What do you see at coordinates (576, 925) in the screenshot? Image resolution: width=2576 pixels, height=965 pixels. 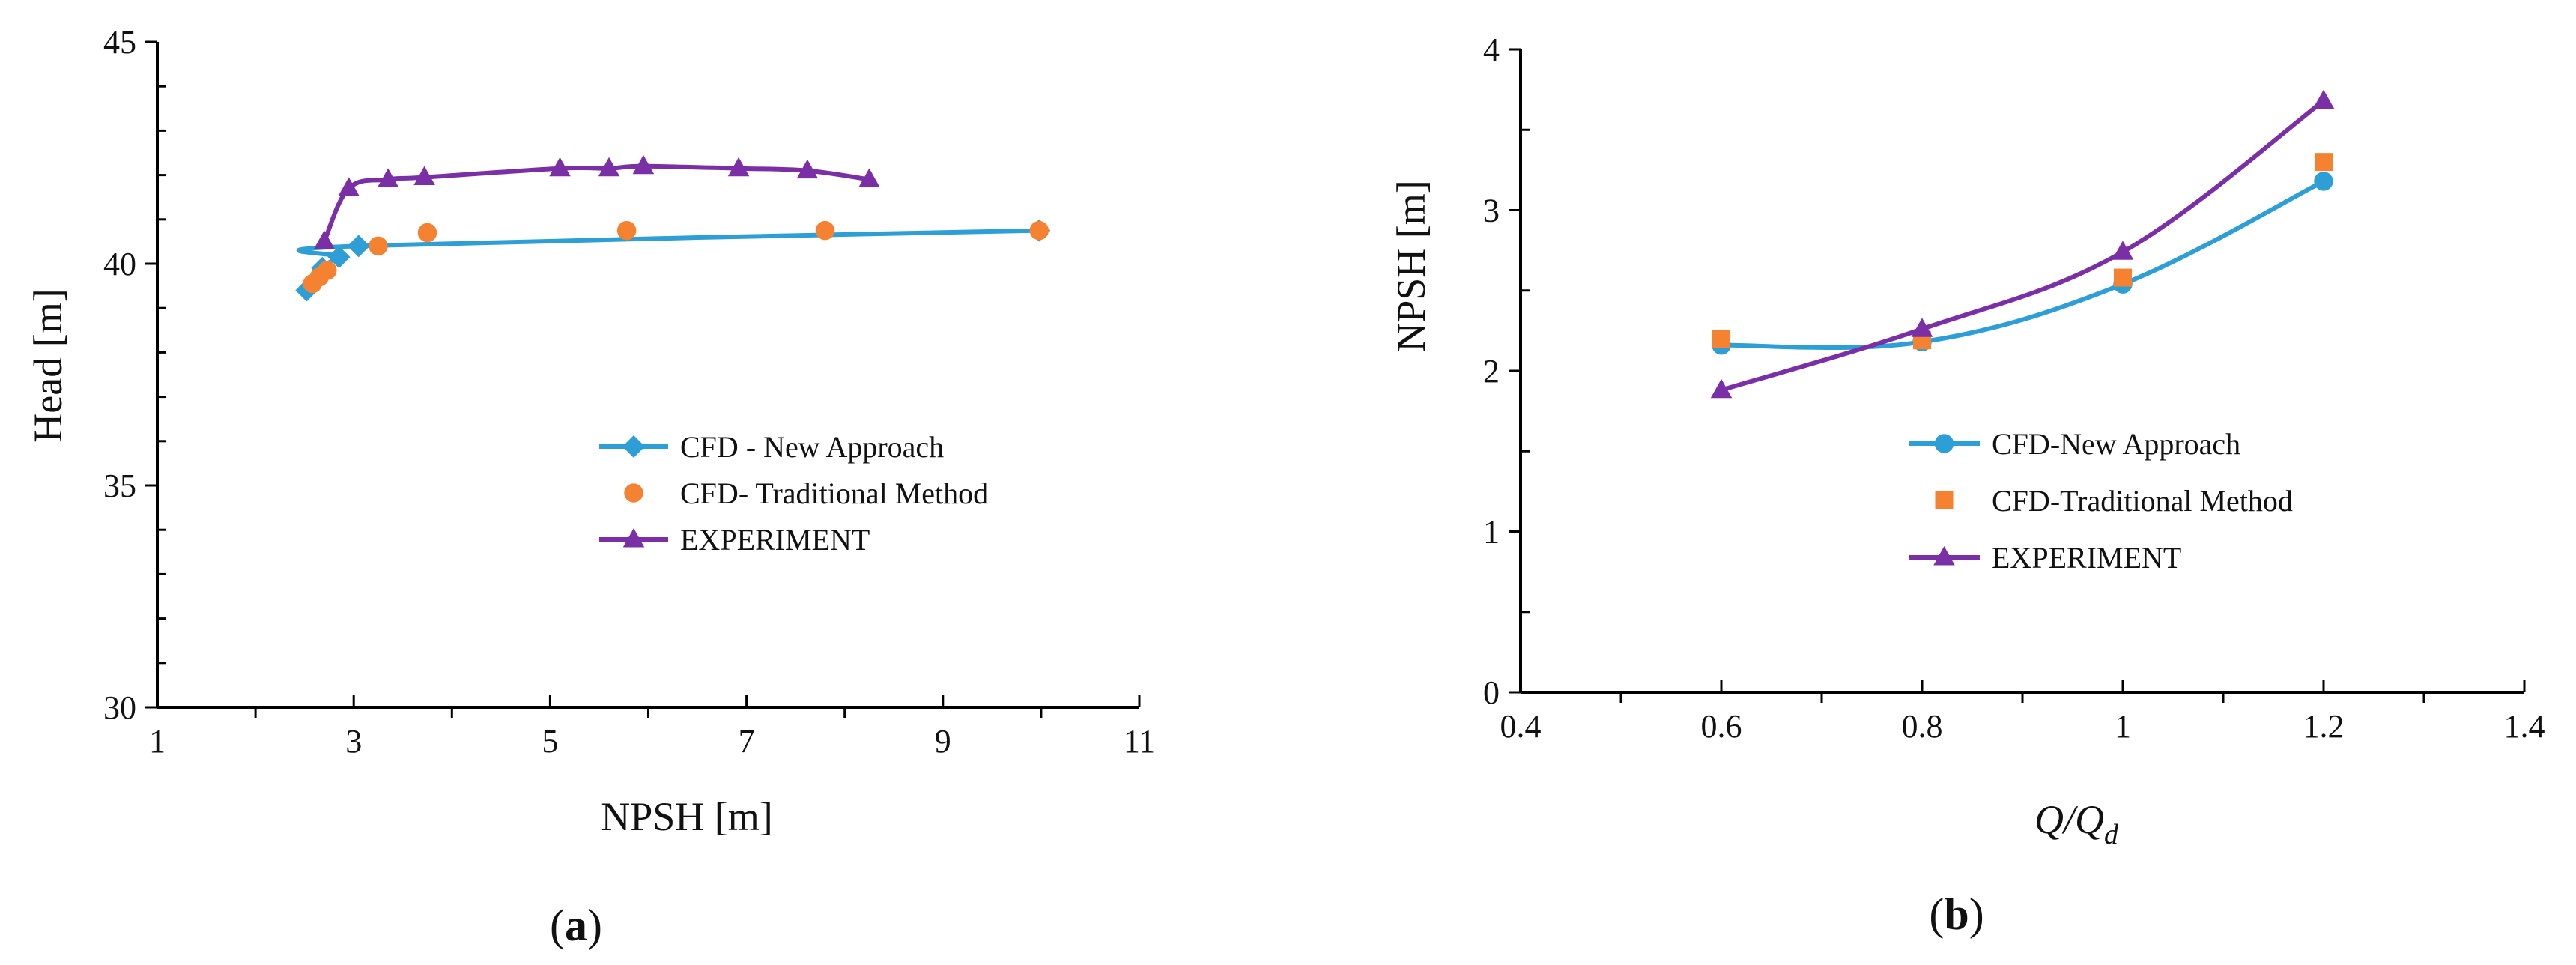 I see `panel-a-label: (a)` at bounding box center [576, 925].